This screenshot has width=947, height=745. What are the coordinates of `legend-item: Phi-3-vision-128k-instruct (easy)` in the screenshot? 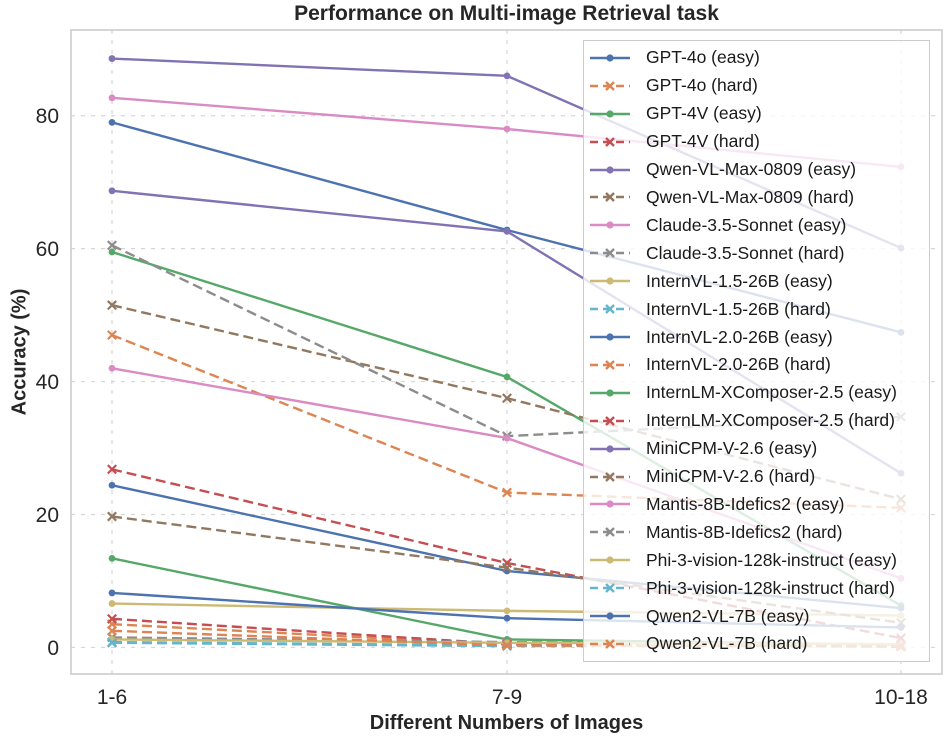 It's located at (756, 560).